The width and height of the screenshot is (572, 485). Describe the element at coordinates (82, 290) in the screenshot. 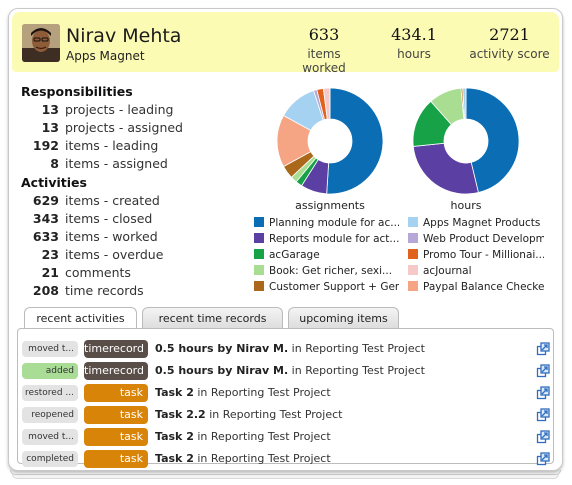

I see `activity-stat-row: 208 time records` at that location.